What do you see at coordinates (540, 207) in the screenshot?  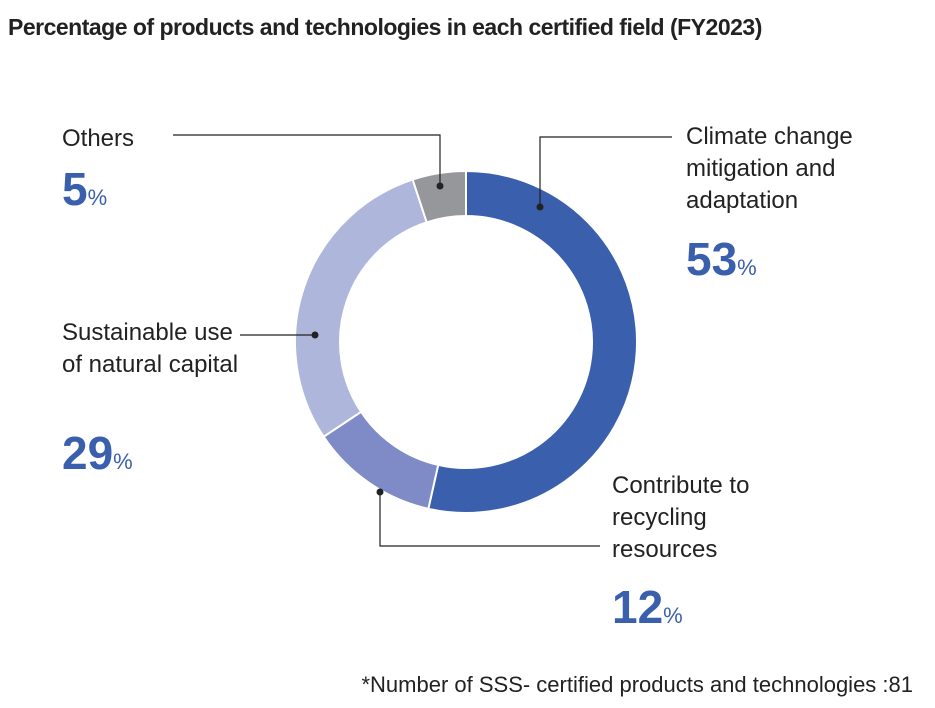 I see `leader-climate-dot` at bounding box center [540, 207].